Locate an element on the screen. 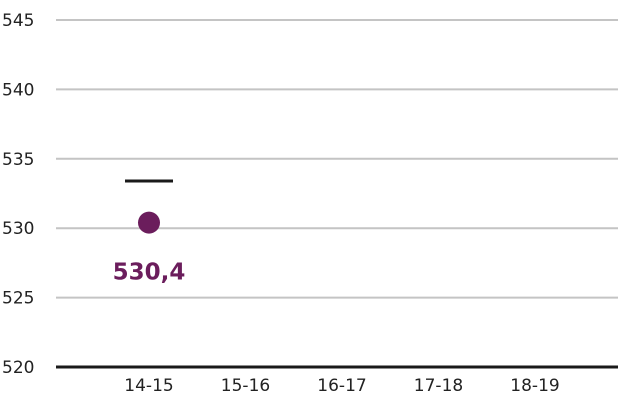 The image size is (618, 398). data-marks: 530,4 is located at coordinates (149, 232).